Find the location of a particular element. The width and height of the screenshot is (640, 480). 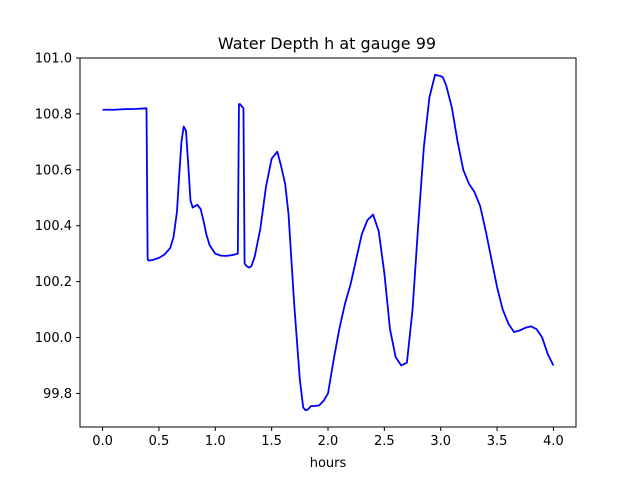

chart-title: Water Depth h at gauge 99 is located at coordinates (327, 43).